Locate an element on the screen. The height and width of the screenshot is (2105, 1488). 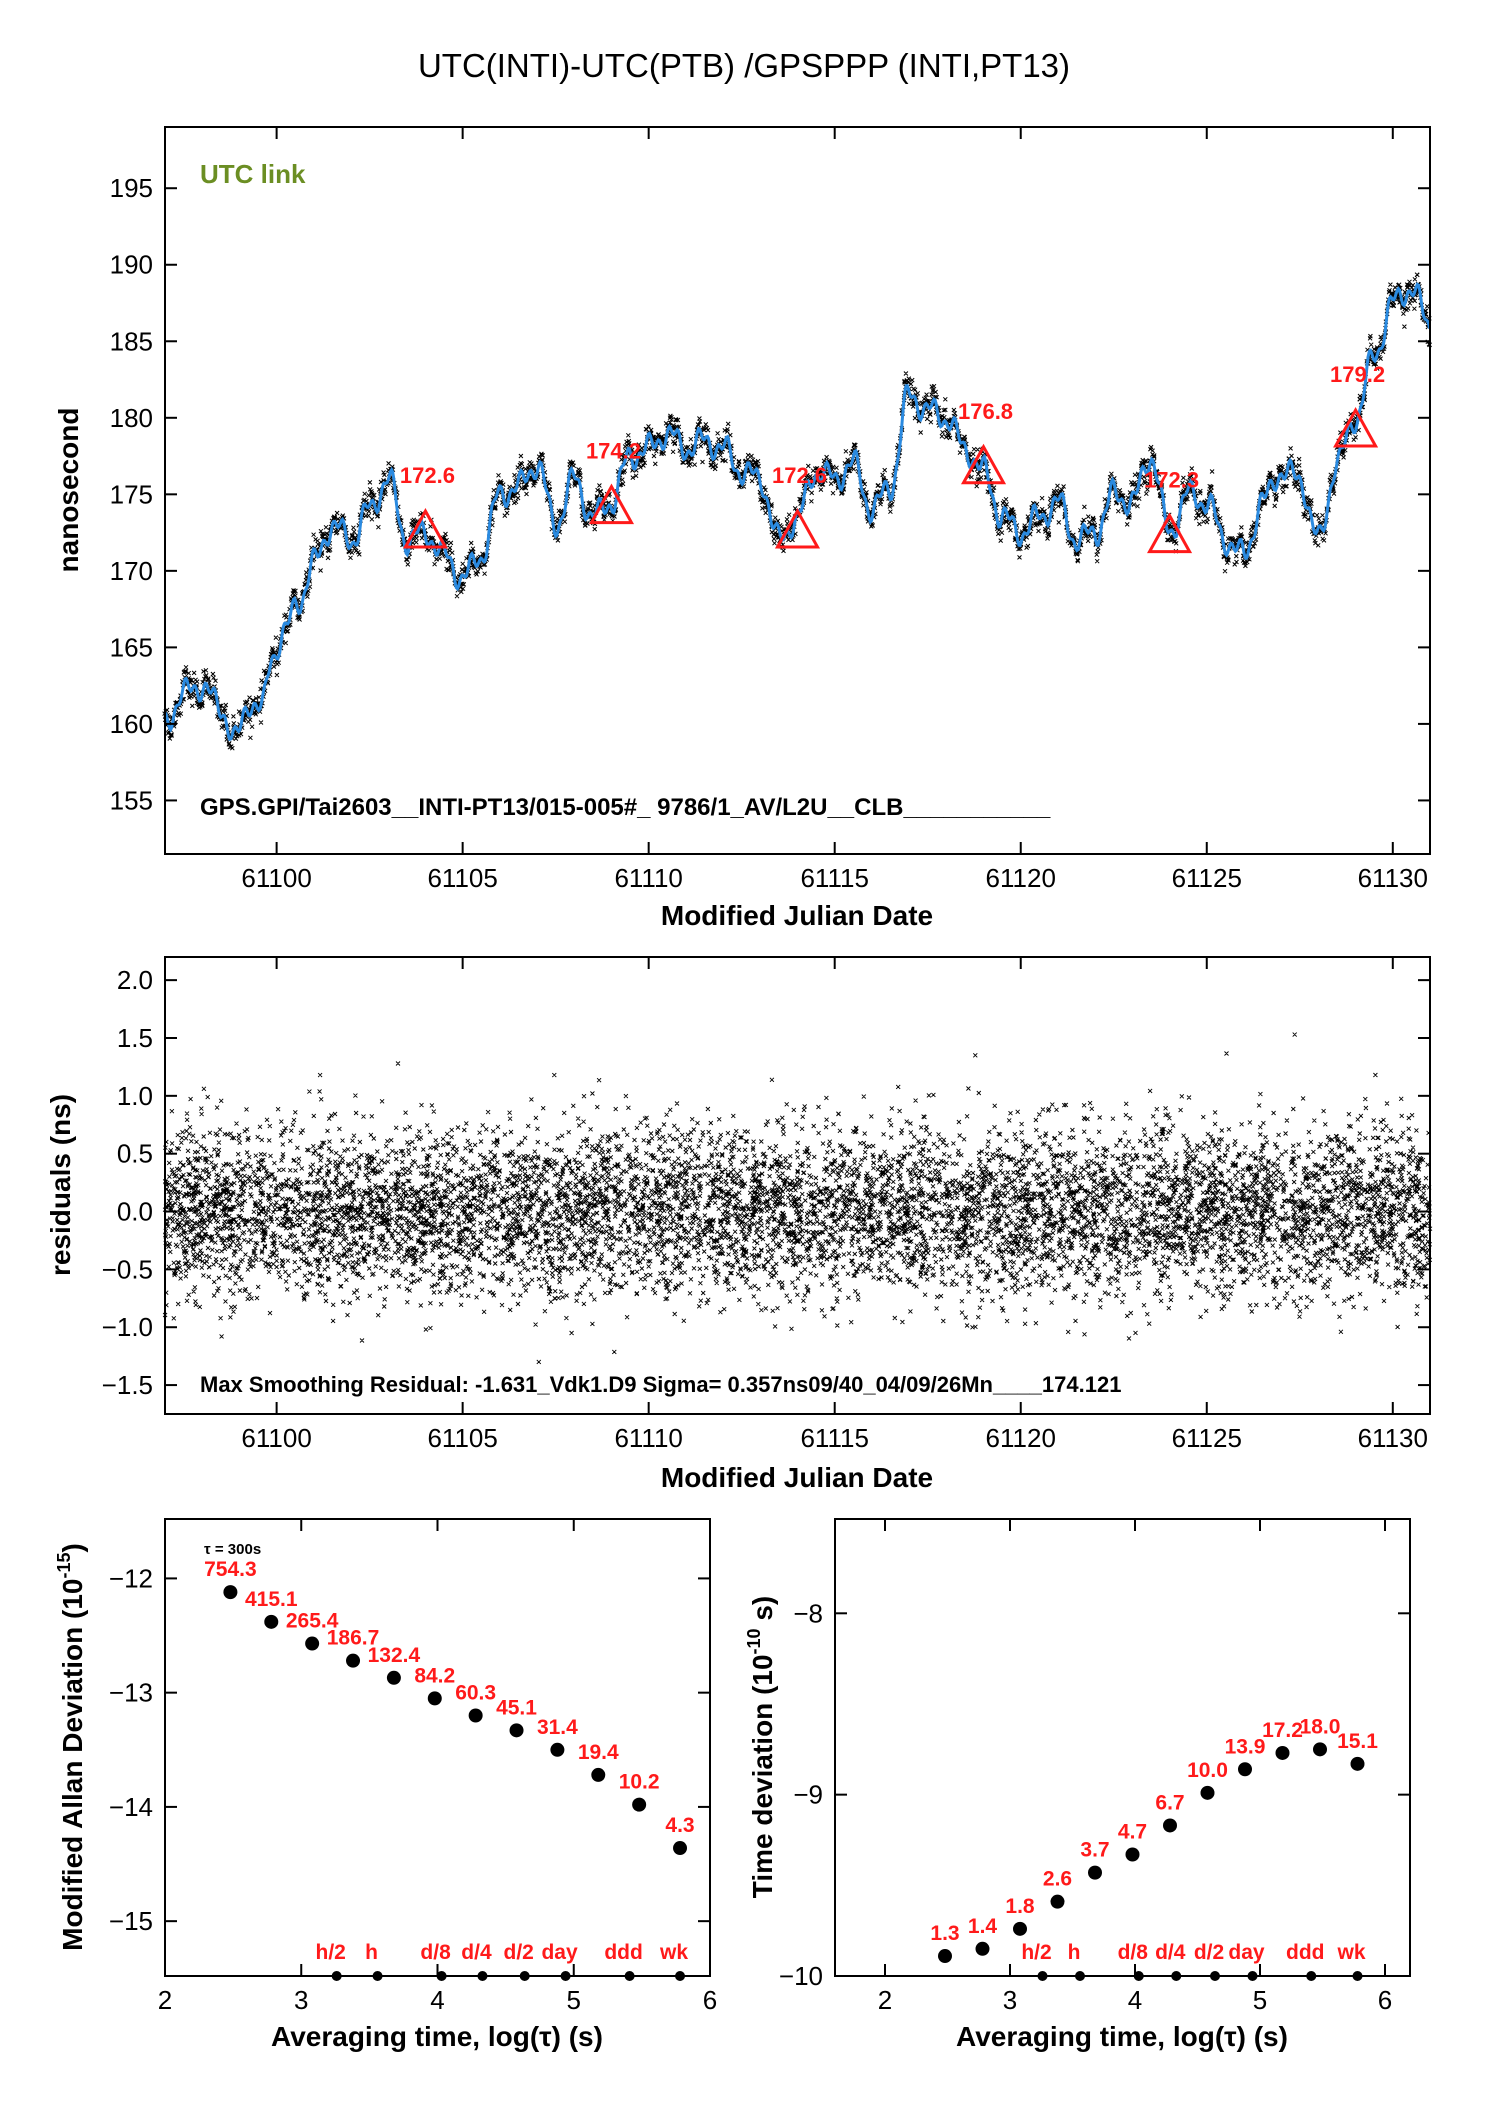
deviation-value-label: 415.1 is located at coordinates (271, 1599).